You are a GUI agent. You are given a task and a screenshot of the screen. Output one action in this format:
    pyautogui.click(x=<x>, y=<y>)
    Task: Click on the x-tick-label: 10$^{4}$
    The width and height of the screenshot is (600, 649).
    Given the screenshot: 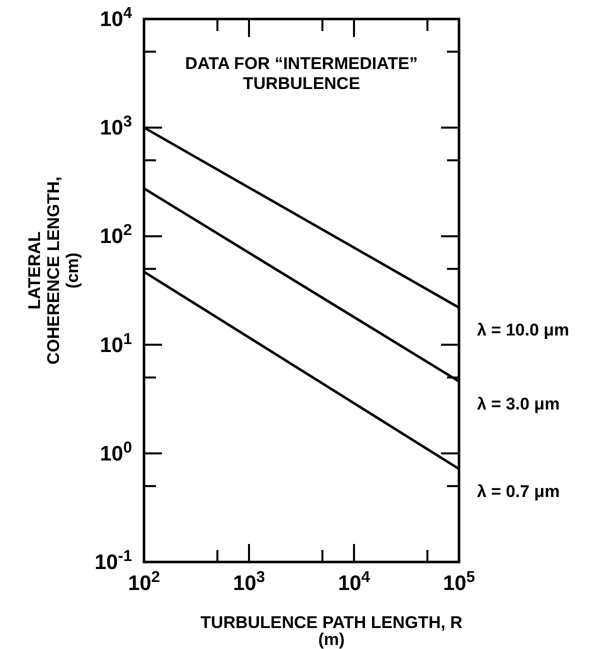 What is the action you would take?
    pyautogui.click(x=354, y=581)
    